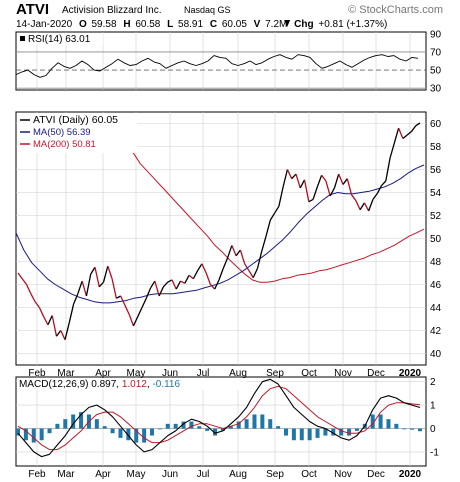 This screenshot has width=460, height=482. I want to click on x-tick-label-top: Nov, so click(343, 373).